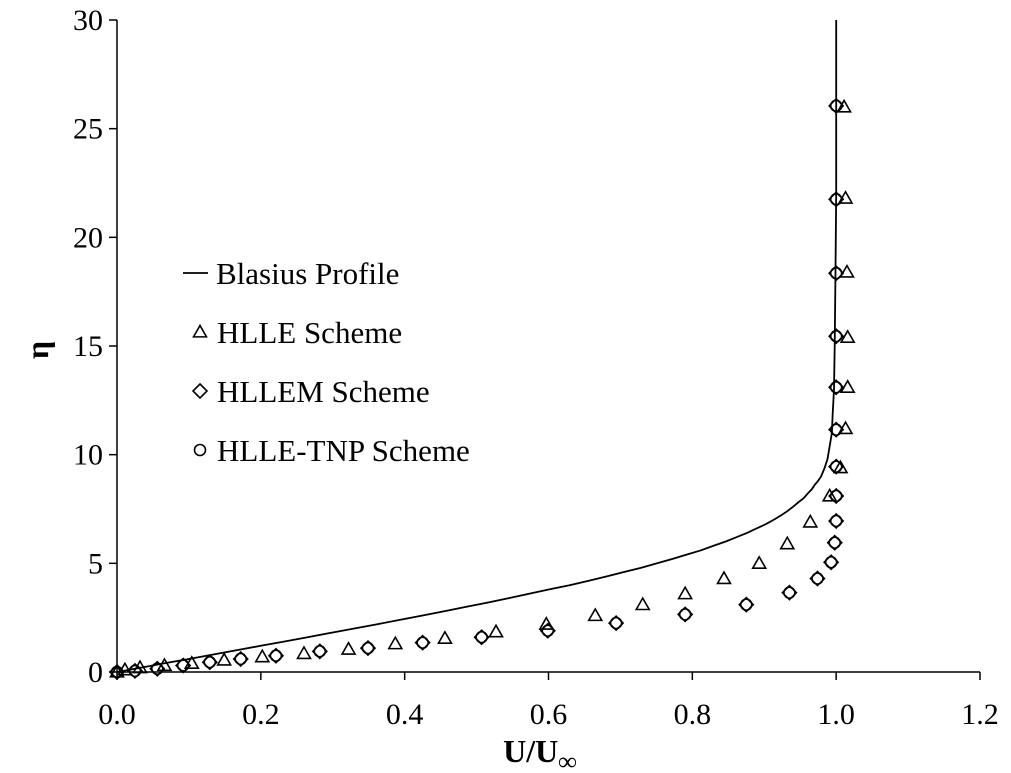 The image size is (1011, 773). Describe the element at coordinates (37, 350) in the screenshot. I see `y-axis-title: η` at that location.